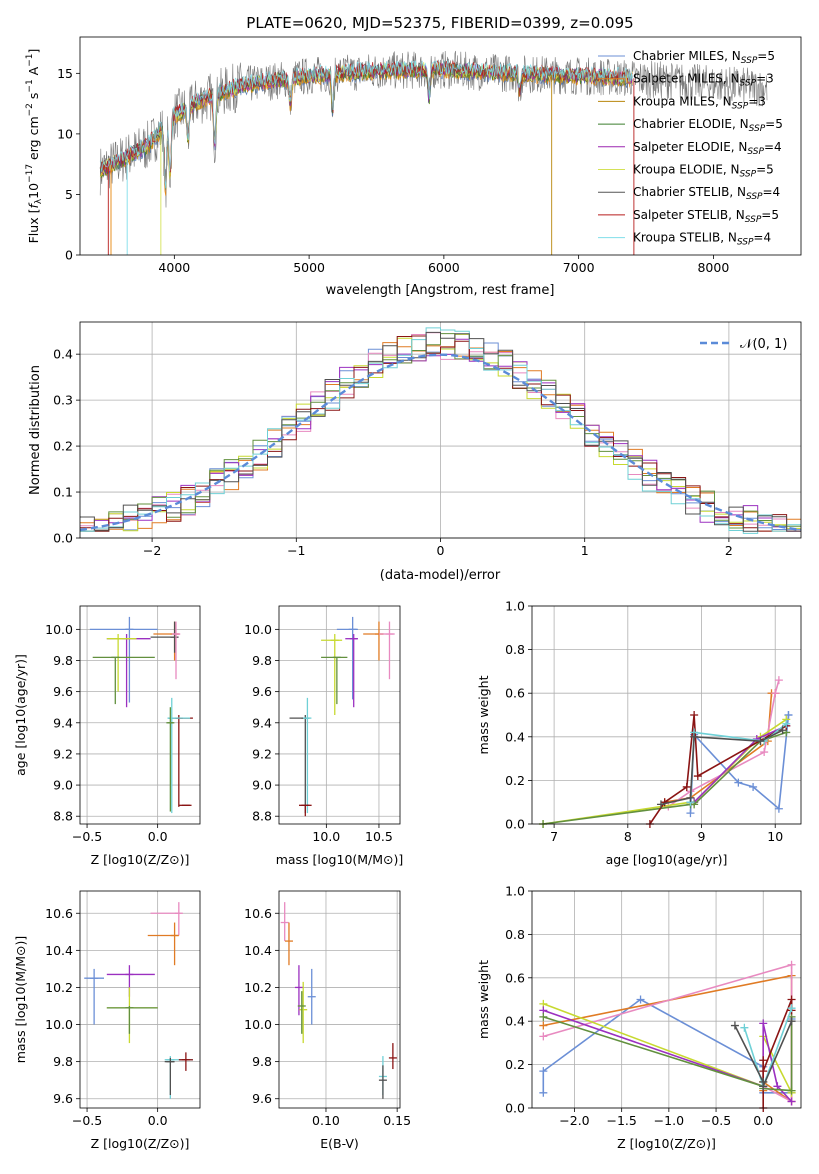 The height and width of the screenshot is (1174, 819). What do you see at coordinates (628, 836) in the screenshot?
I see `x-tick-label: 8` at bounding box center [628, 836].